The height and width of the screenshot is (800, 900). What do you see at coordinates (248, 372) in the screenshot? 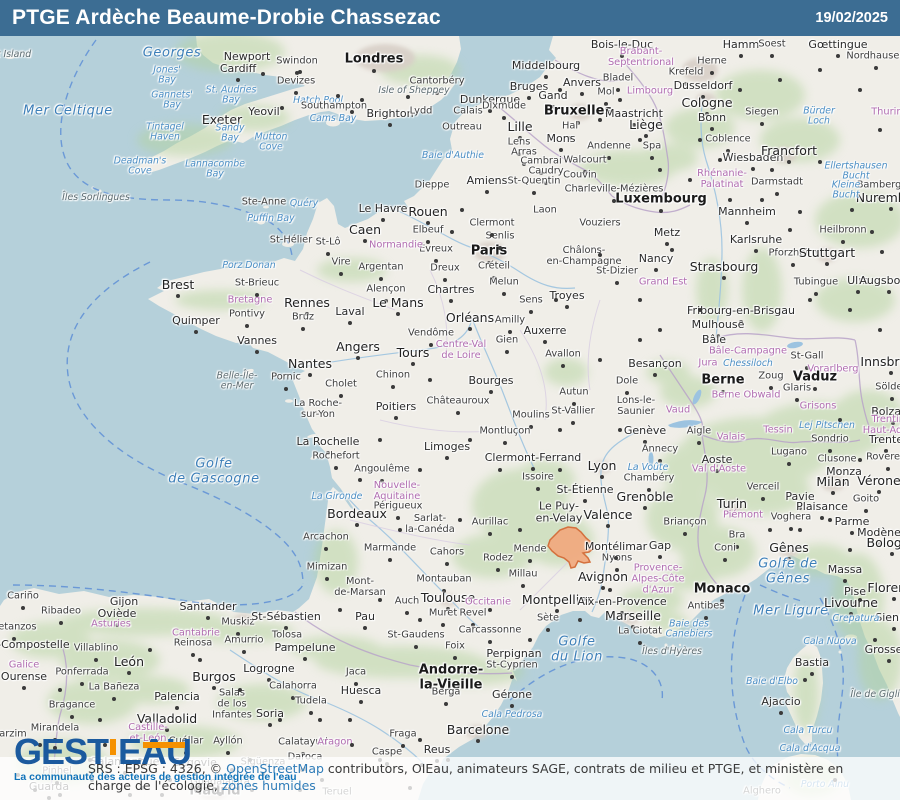
I see `belle-ile-island` at bounding box center [248, 372].